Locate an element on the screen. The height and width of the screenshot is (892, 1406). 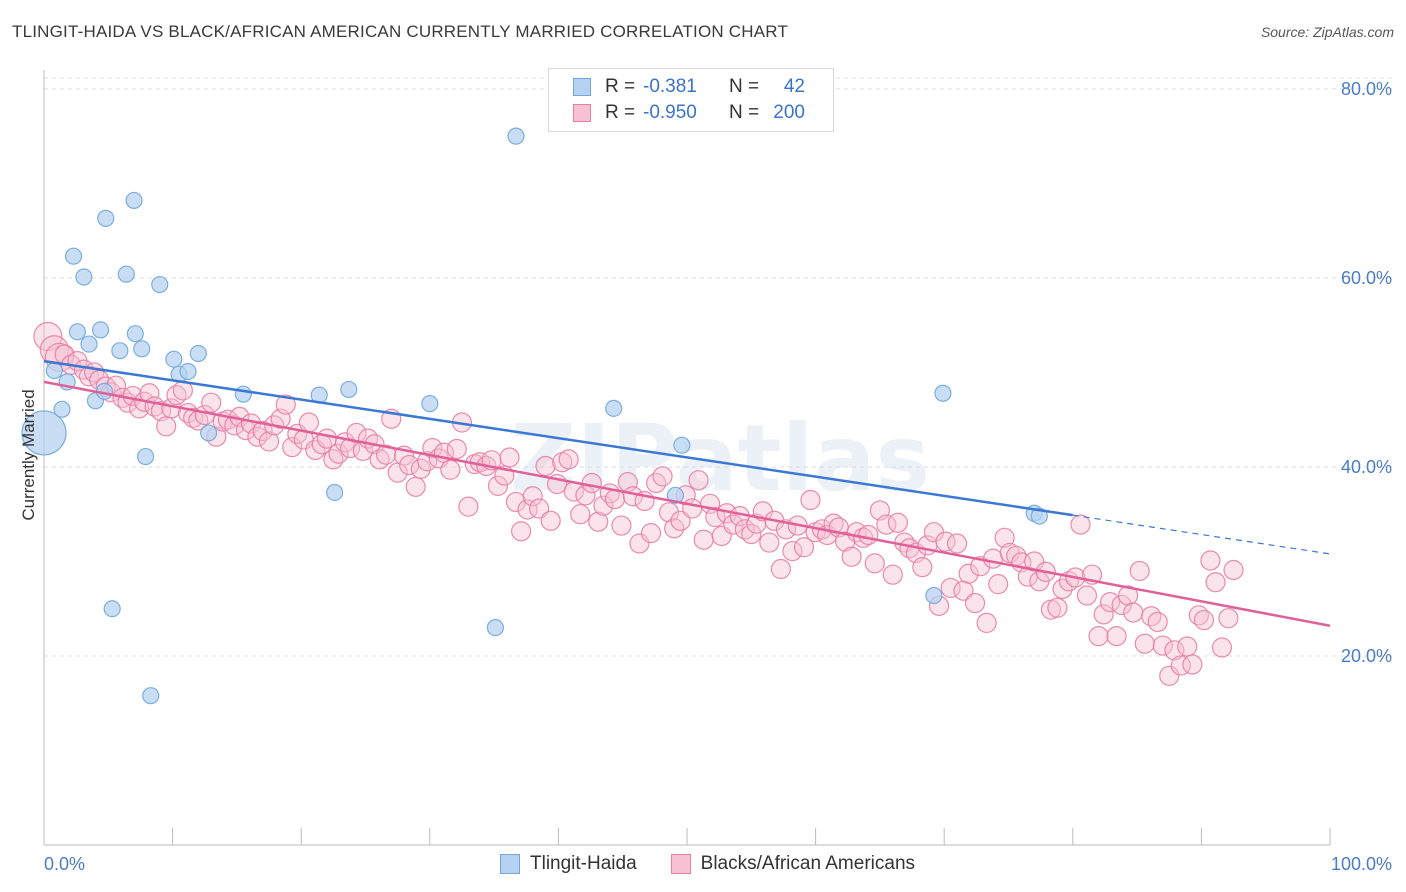
trendline-extension-tlingit-haida is located at coordinates (1201, 534).